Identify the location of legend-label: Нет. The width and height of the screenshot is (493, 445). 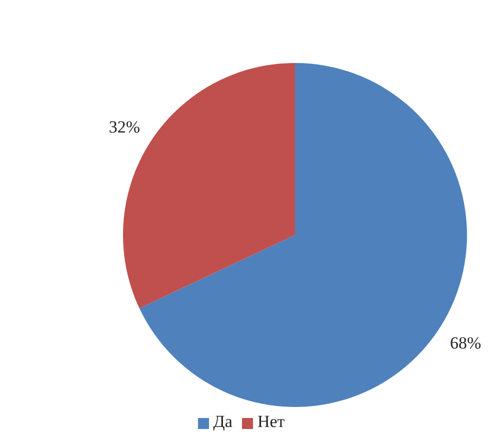
(271, 421).